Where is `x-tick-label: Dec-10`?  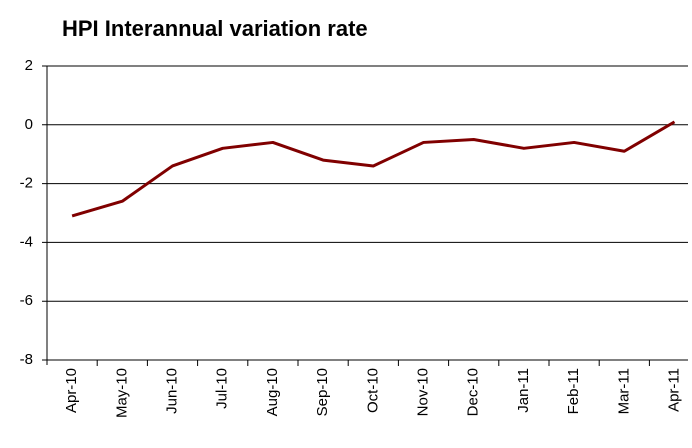 x-tick-label: Dec-10 is located at coordinates (473, 392).